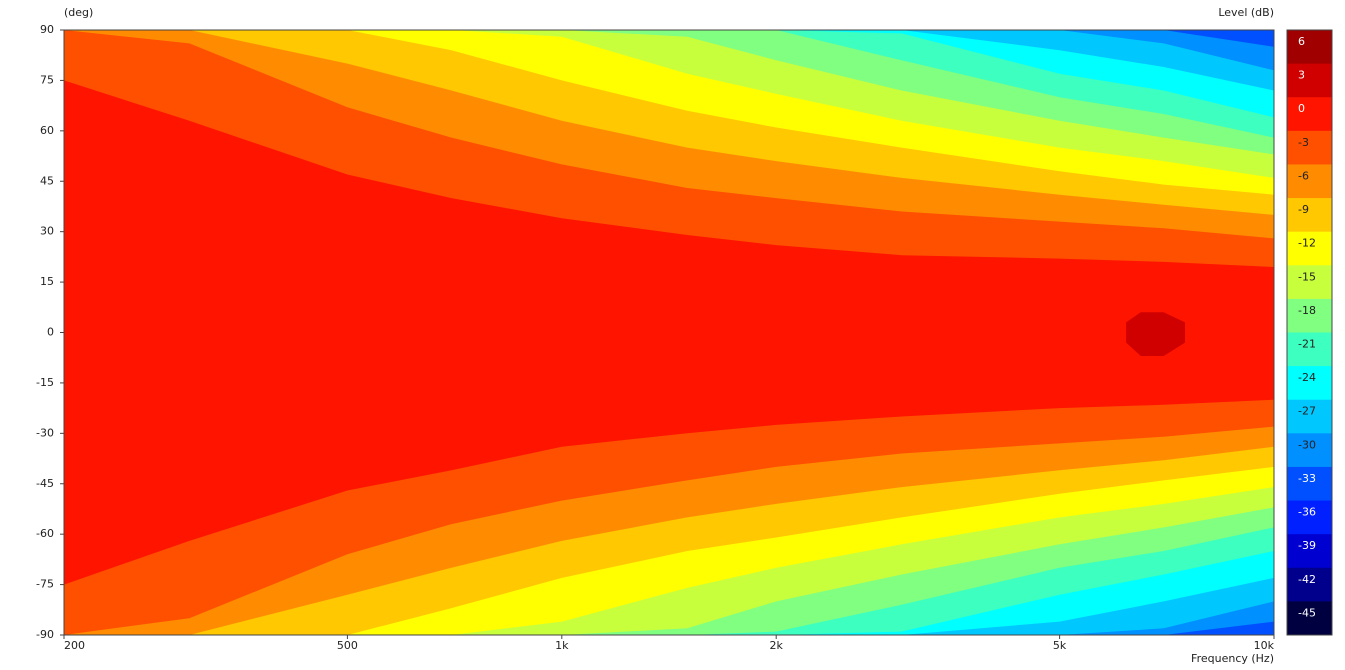 The image size is (1345, 670). Describe the element at coordinates (78, 12) in the screenshot. I see `y-axis-label: (deg)` at that location.